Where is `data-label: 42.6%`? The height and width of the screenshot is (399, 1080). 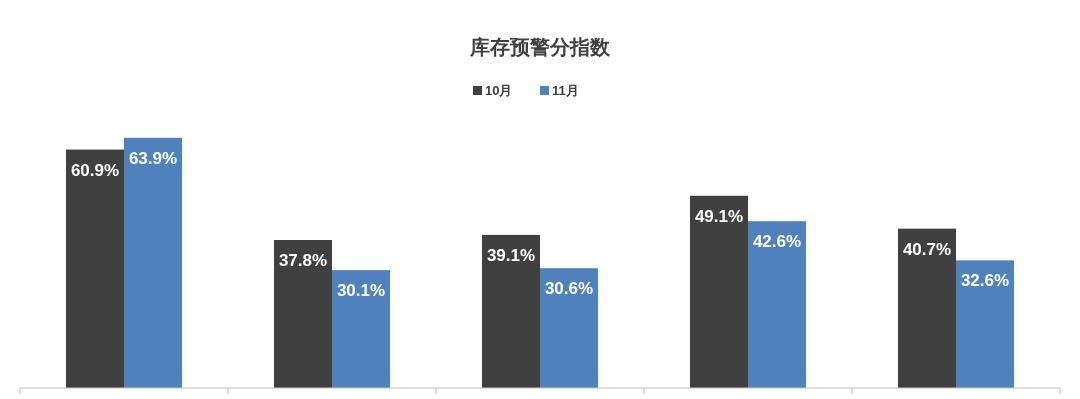 data-label: 42.6% is located at coordinates (777, 242).